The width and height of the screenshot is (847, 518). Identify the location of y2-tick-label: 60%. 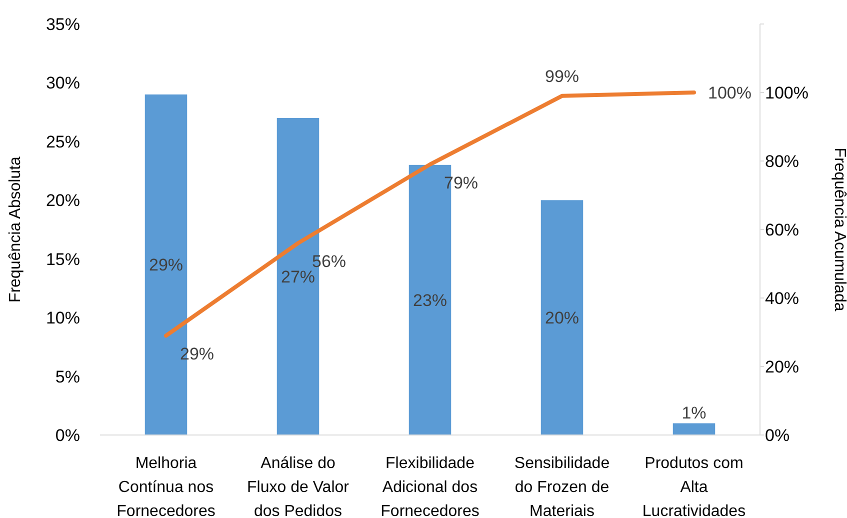
(782, 230).